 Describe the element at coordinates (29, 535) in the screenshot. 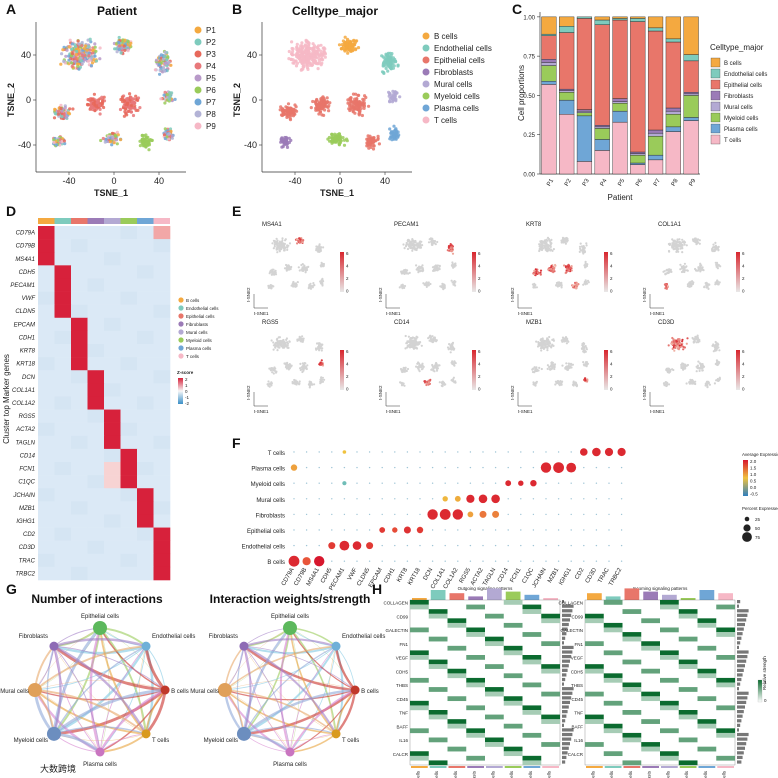

I see `d-gene-label: CD2` at that location.